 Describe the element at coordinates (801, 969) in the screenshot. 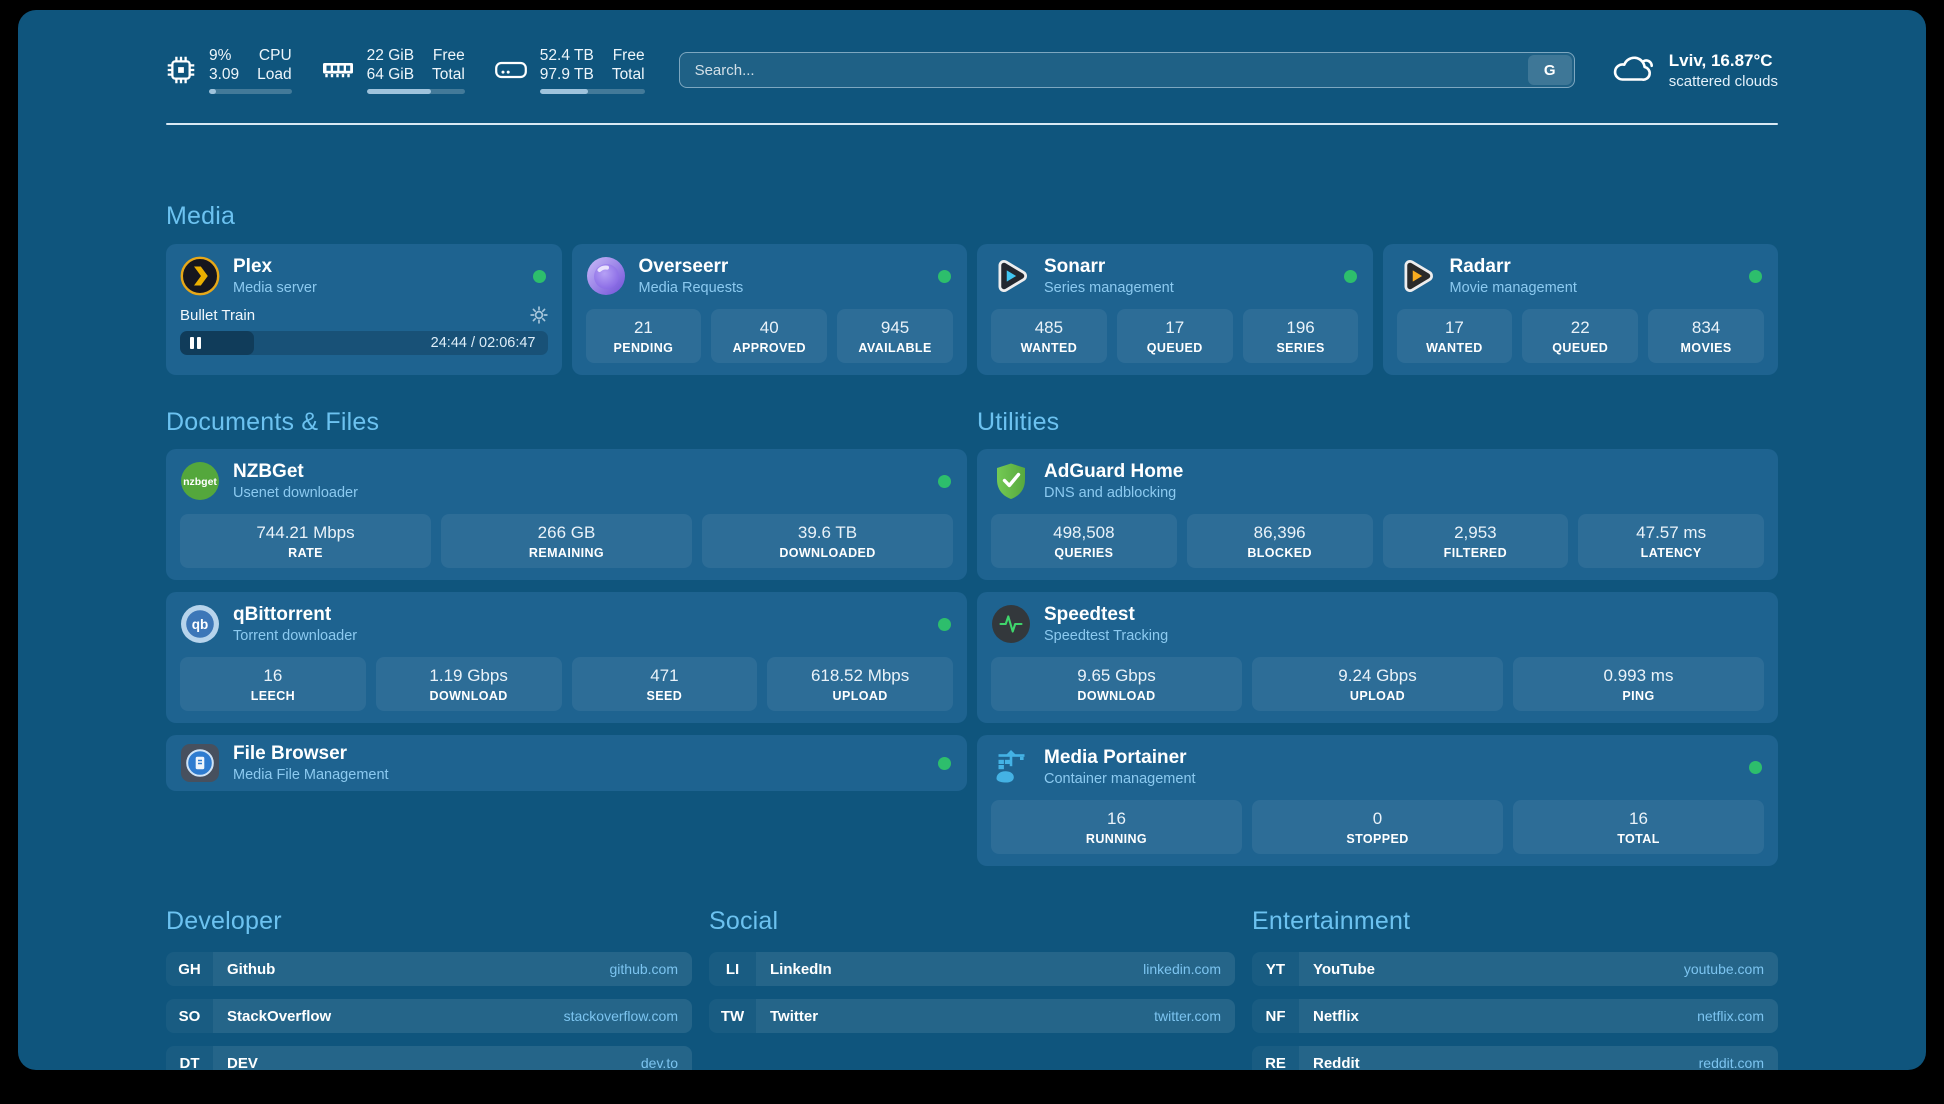

I see `bookmark-name: LinkedIn` at that location.